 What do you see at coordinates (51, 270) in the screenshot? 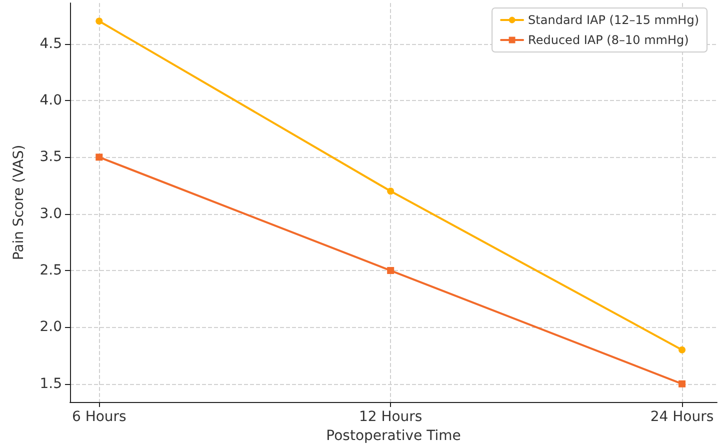
I see `y-tick-label: 2.5` at bounding box center [51, 270].